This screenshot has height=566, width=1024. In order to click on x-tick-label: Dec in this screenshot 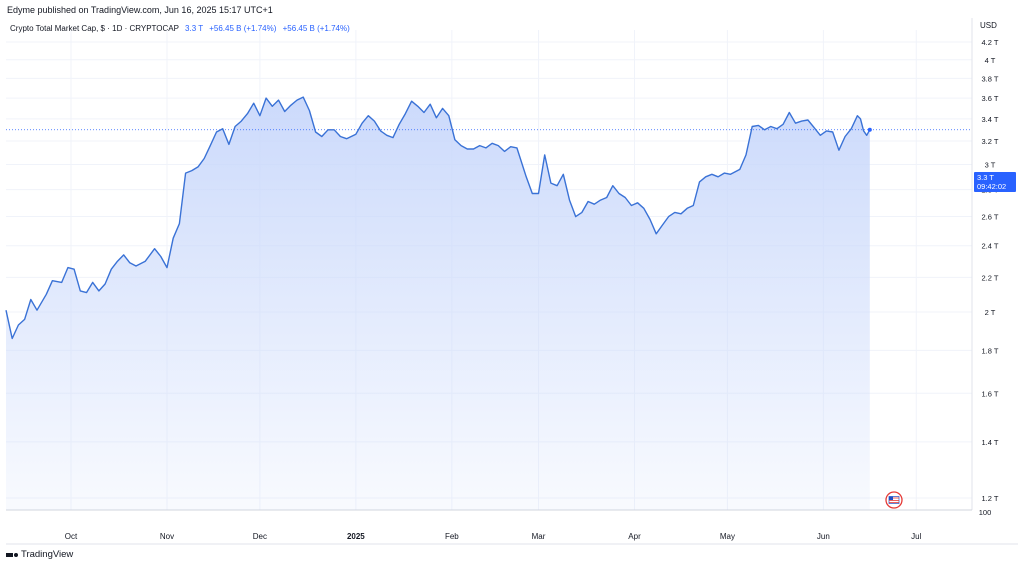, I will do `click(260, 536)`.